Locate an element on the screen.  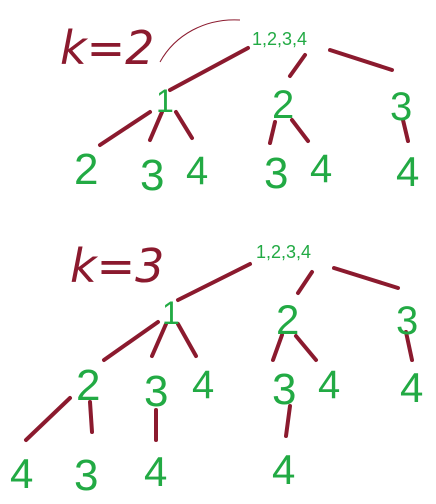
k-label: k=2 is located at coordinates (107, 48).